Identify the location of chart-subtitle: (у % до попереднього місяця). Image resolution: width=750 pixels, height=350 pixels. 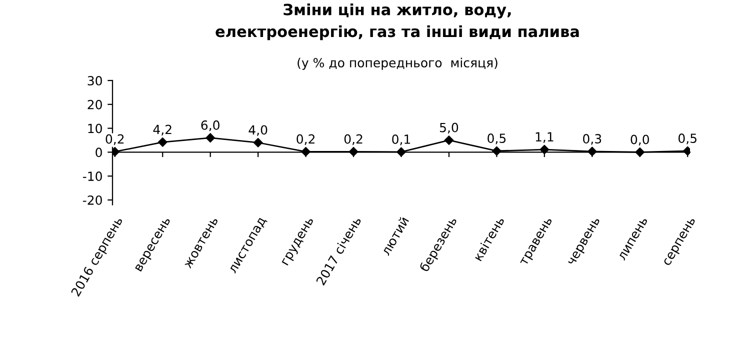
(398, 64).